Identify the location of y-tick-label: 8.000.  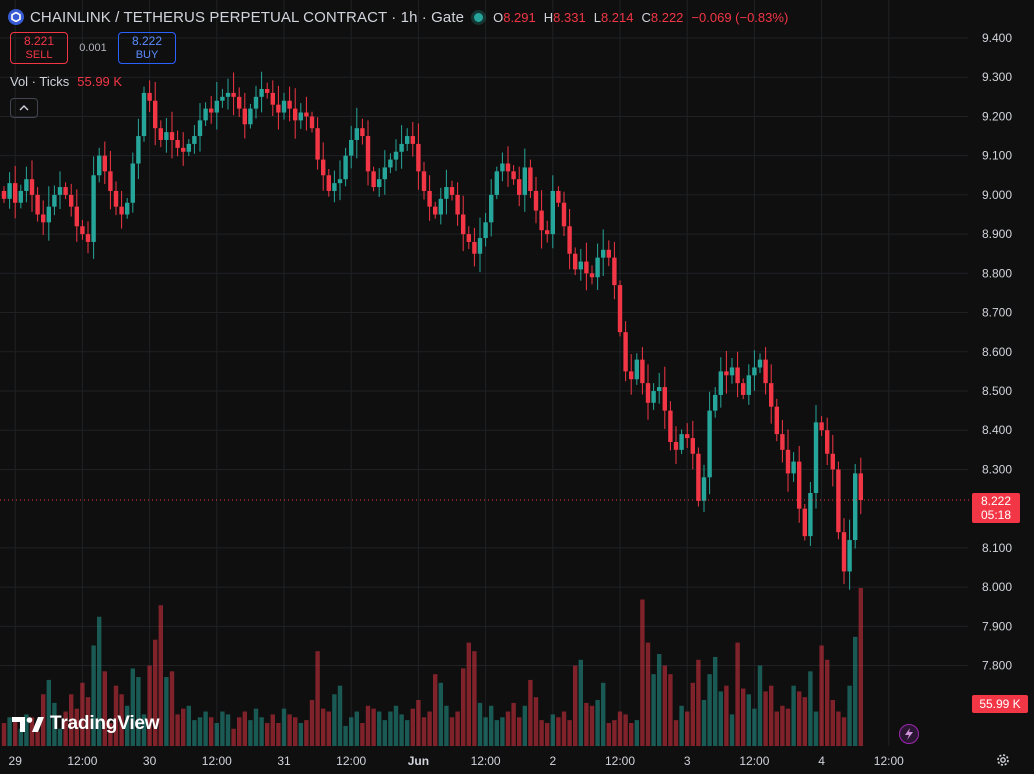
(997, 587).